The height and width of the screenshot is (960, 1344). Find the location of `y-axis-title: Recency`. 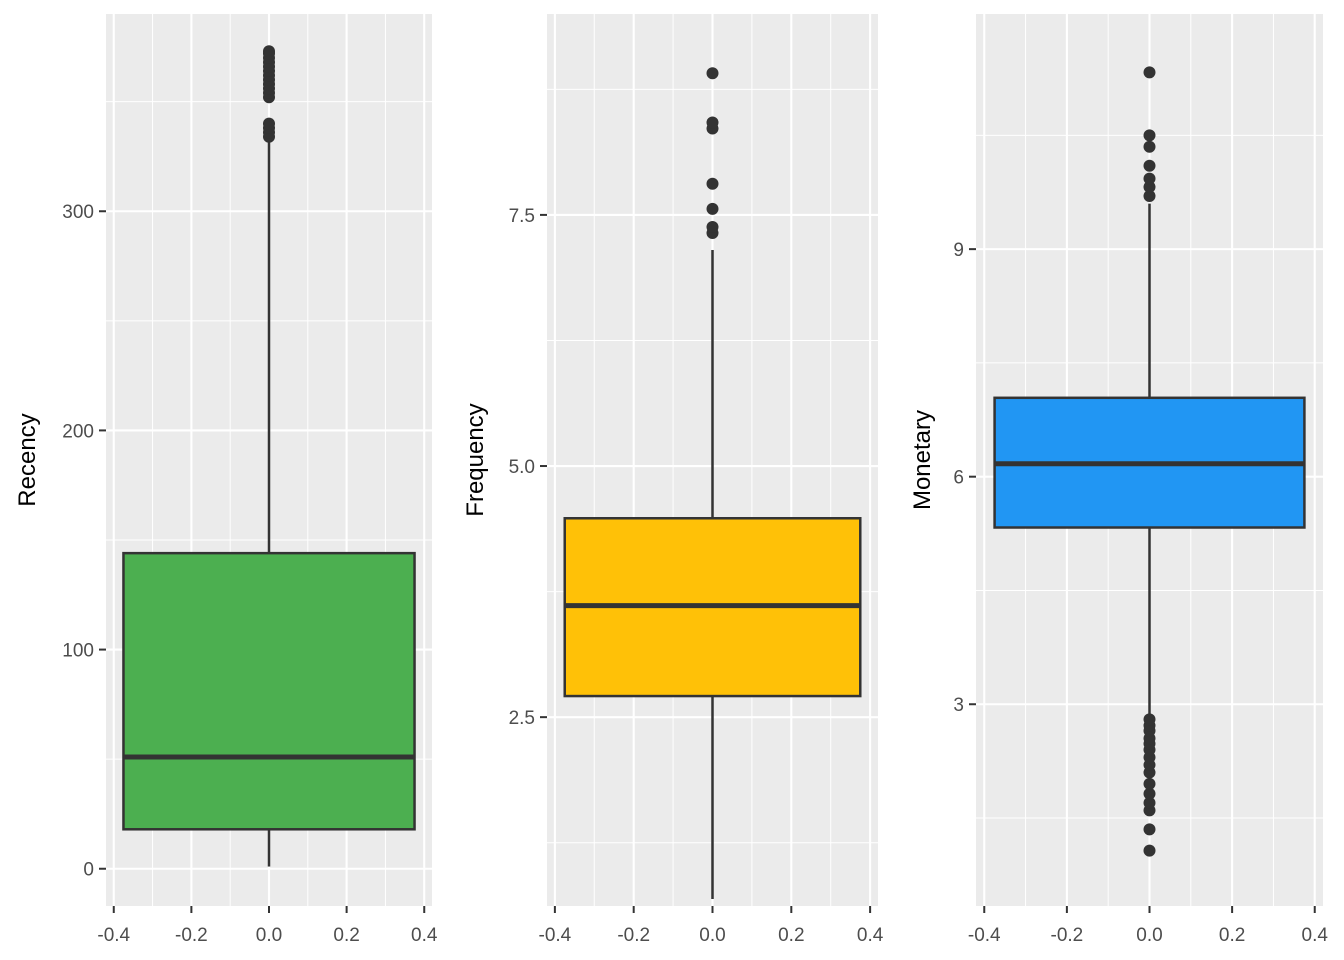

y-axis-title: Recency is located at coordinates (27, 459).